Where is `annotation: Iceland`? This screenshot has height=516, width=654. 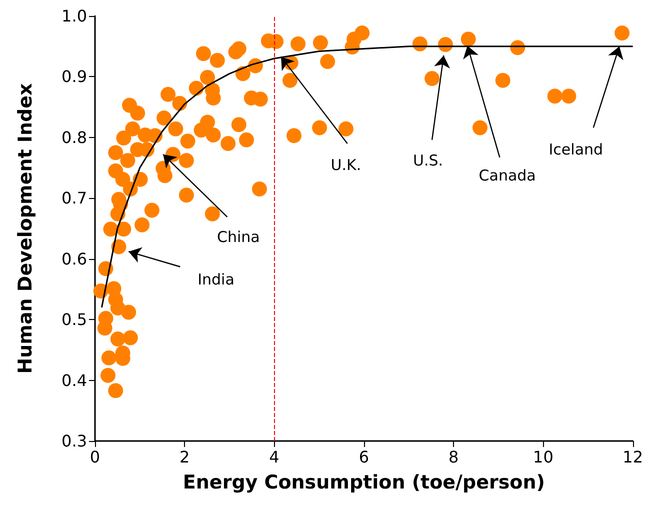
annotation: Iceland is located at coordinates (576, 149).